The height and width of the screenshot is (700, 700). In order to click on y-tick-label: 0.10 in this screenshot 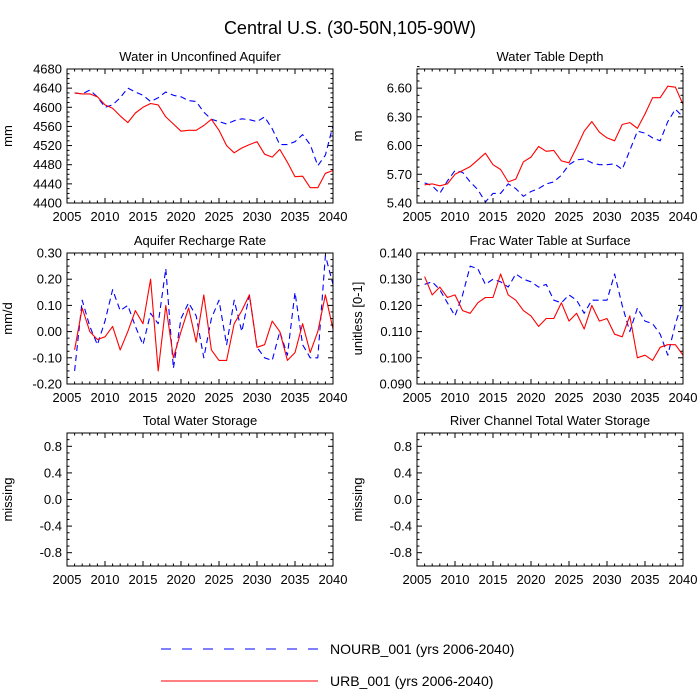, I will do `click(49, 305)`.